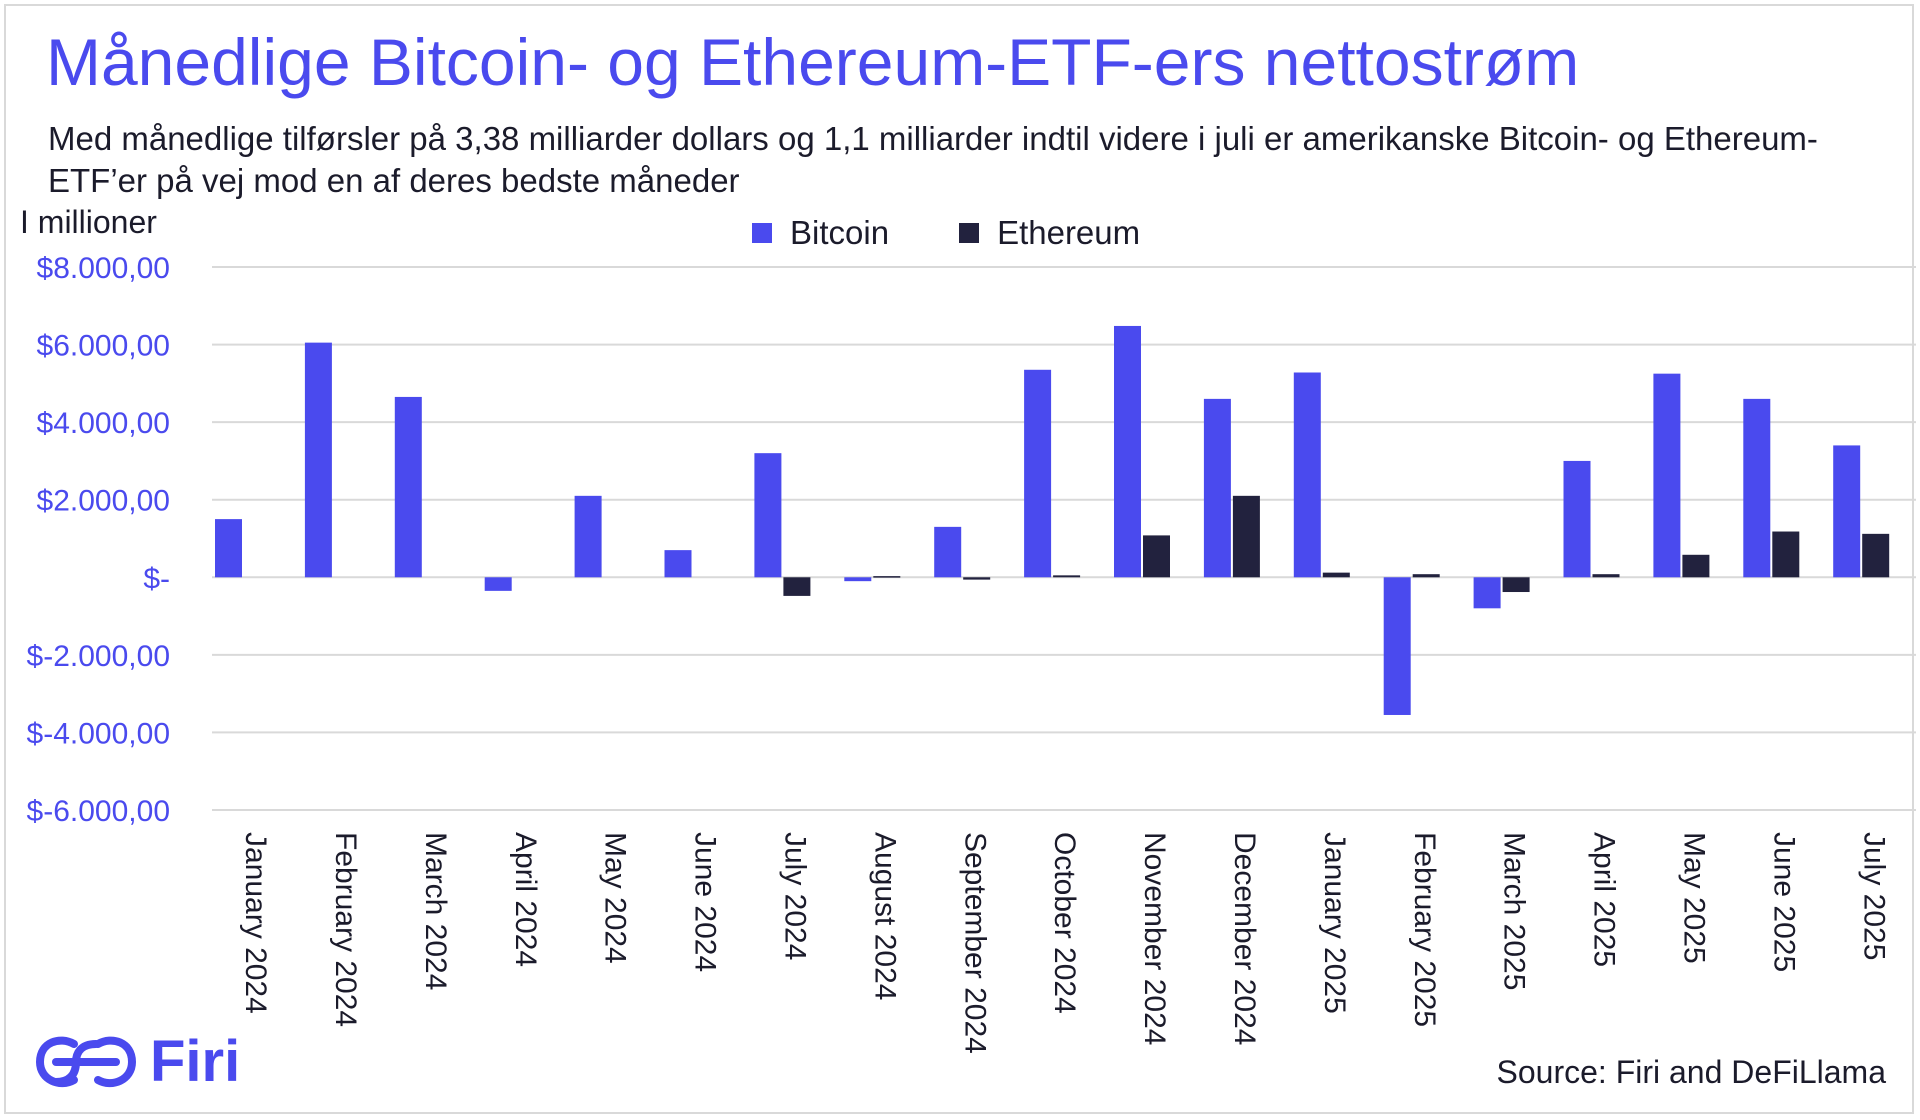  What do you see at coordinates (435, 911) in the screenshot?
I see `x-tick-label: March 2024` at bounding box center [435, 911].